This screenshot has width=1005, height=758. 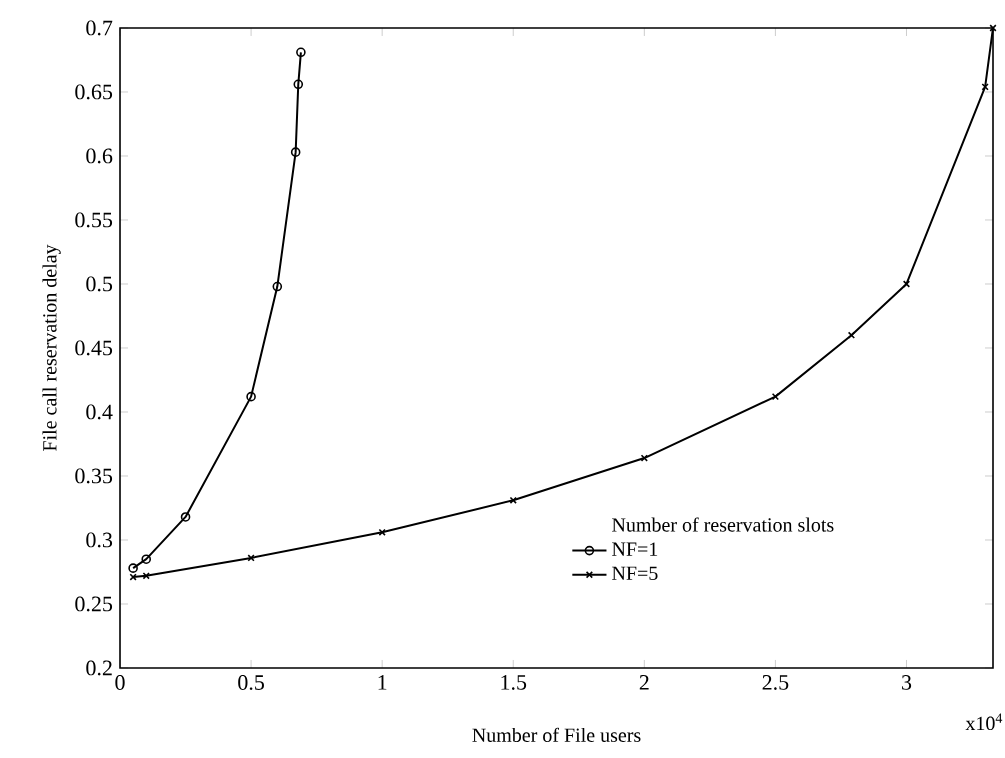 What do you see at coordinates (94, 476) in the screenshot?
I see `y-tick-label: 0.35` at bounding box center [94, 476].